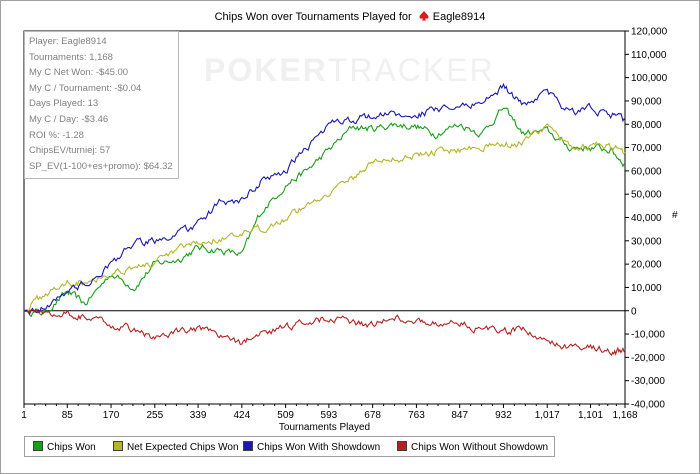 This screenshot has width=700, height=474. Describe the element at coordinates (71, 57) in the screenshot. I see `stat-line: Tournaments: 1,168` at that location.